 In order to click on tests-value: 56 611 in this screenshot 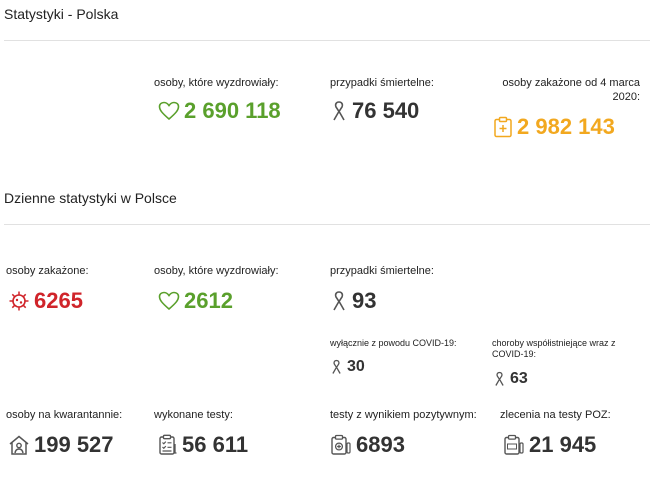, I will do `click(215, 444)`.